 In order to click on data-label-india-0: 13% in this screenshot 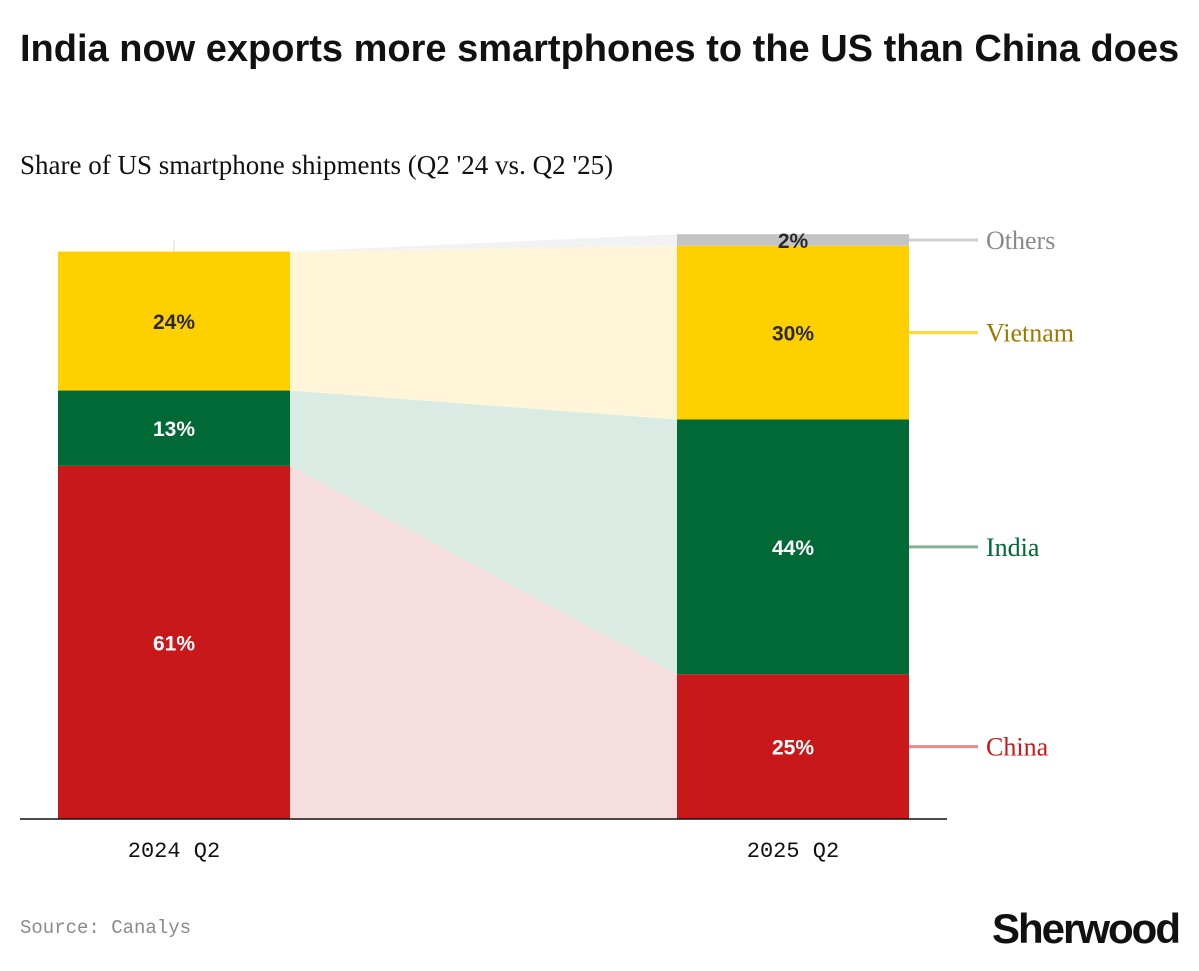, I will do `click(174, 429)`.